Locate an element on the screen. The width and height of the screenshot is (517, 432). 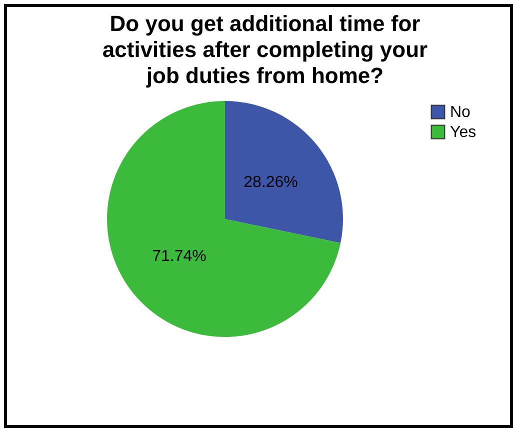
pie-slice is located at coordinates (284, 172).